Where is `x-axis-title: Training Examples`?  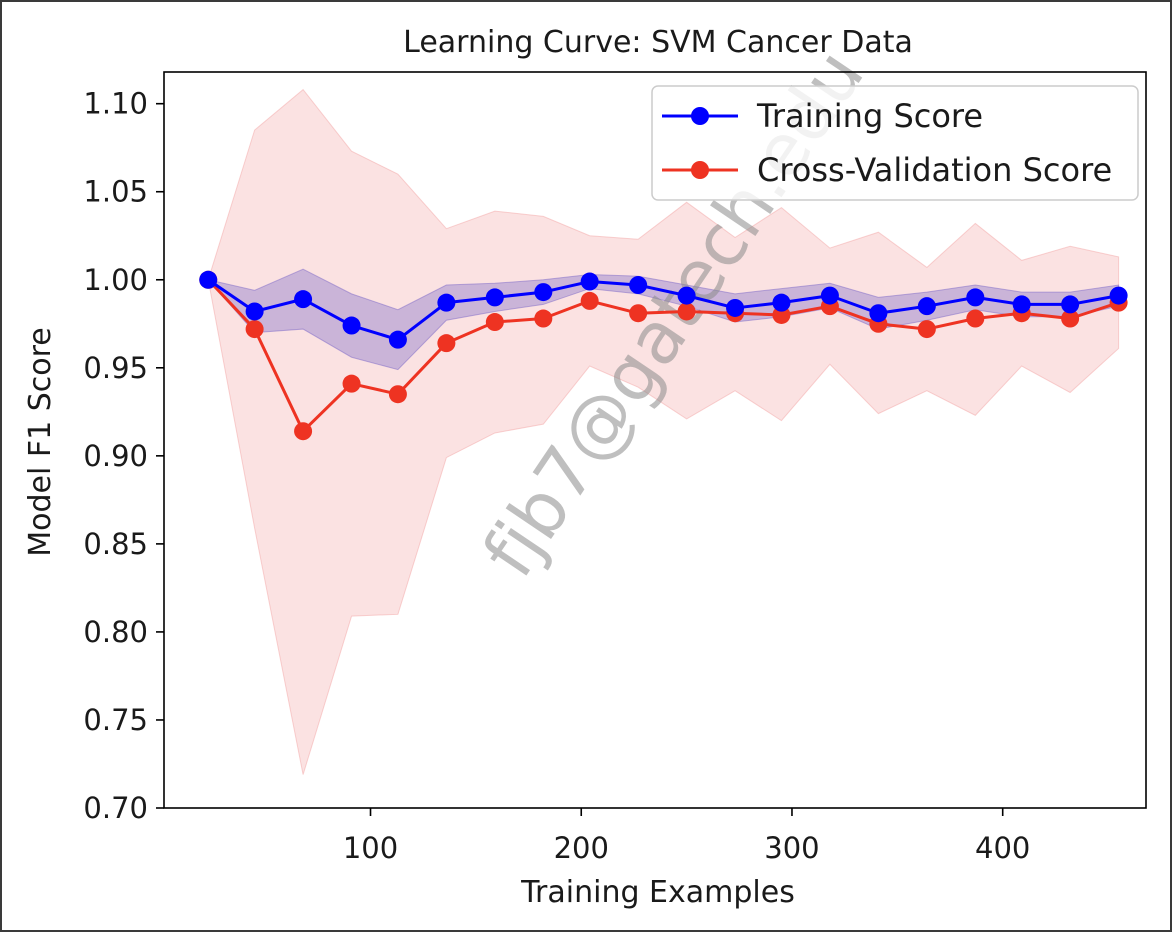 x-axis-title: Training Examples is located at coordinates (657, 892).